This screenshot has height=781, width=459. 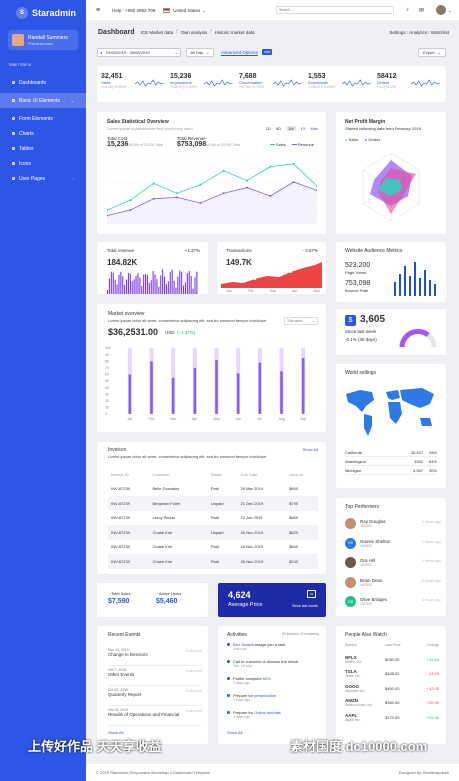 What do you see at coordinates (133, 332) in the screenshot?
I see `market-value: $36,2531.00` at bounding box center [133, 332].